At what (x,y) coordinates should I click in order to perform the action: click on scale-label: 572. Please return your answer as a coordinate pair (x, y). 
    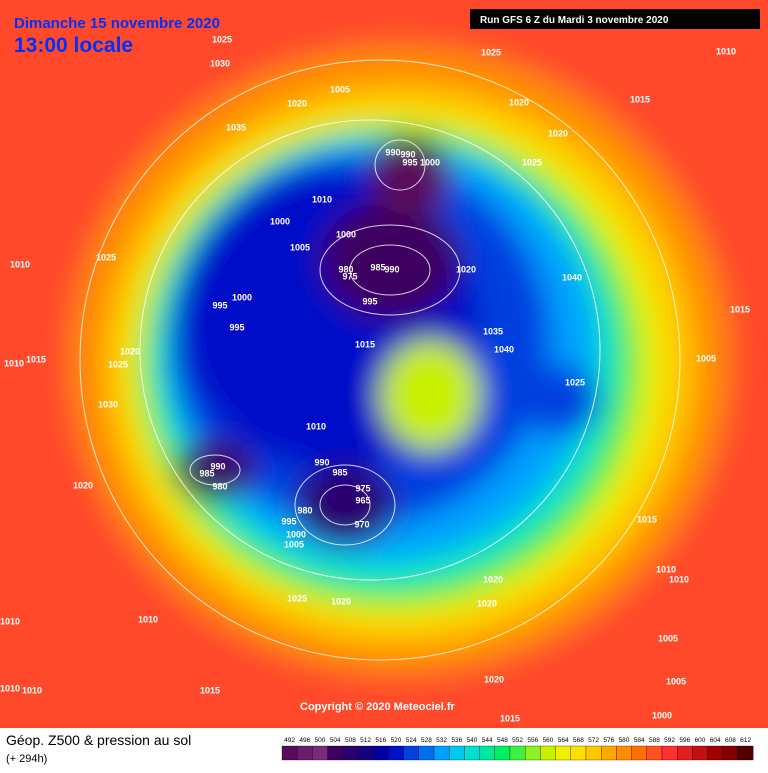
    Looking at the image, I should click on (593, 740).